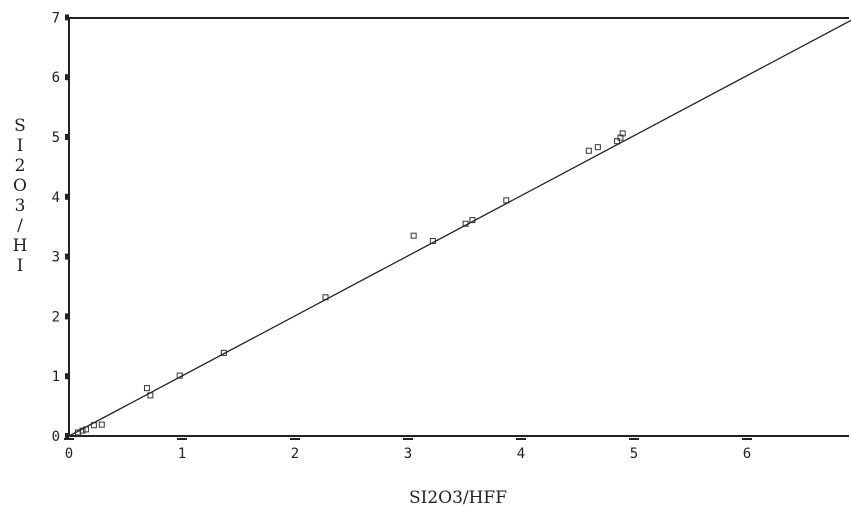 Image resolution: width=851 pixels, height=516 pixels. What do you see at coordinates (56, 198) in the screenshot?
I see `y-tick-label: 4` at bounding box center [56, 198].